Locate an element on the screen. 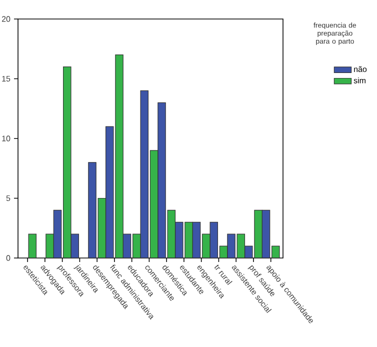  y-tick-label: 20 is located at coordinates (6, 19).